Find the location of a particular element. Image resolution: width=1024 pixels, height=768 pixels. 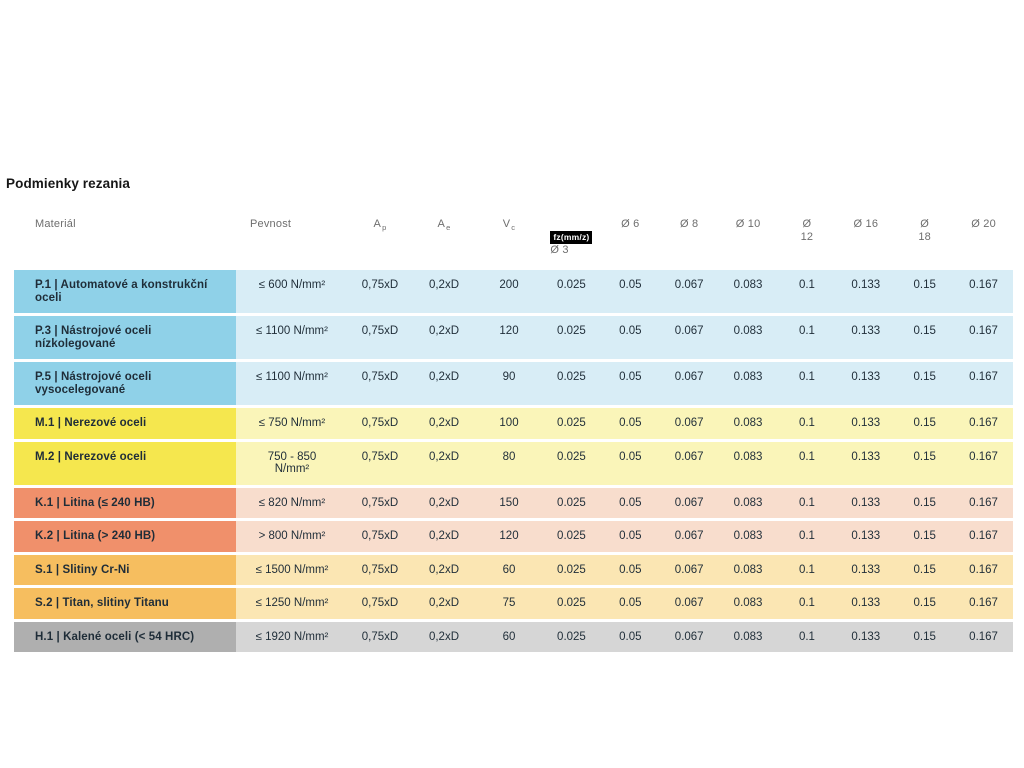

vc-label: V is located at coordinates (506, 224).